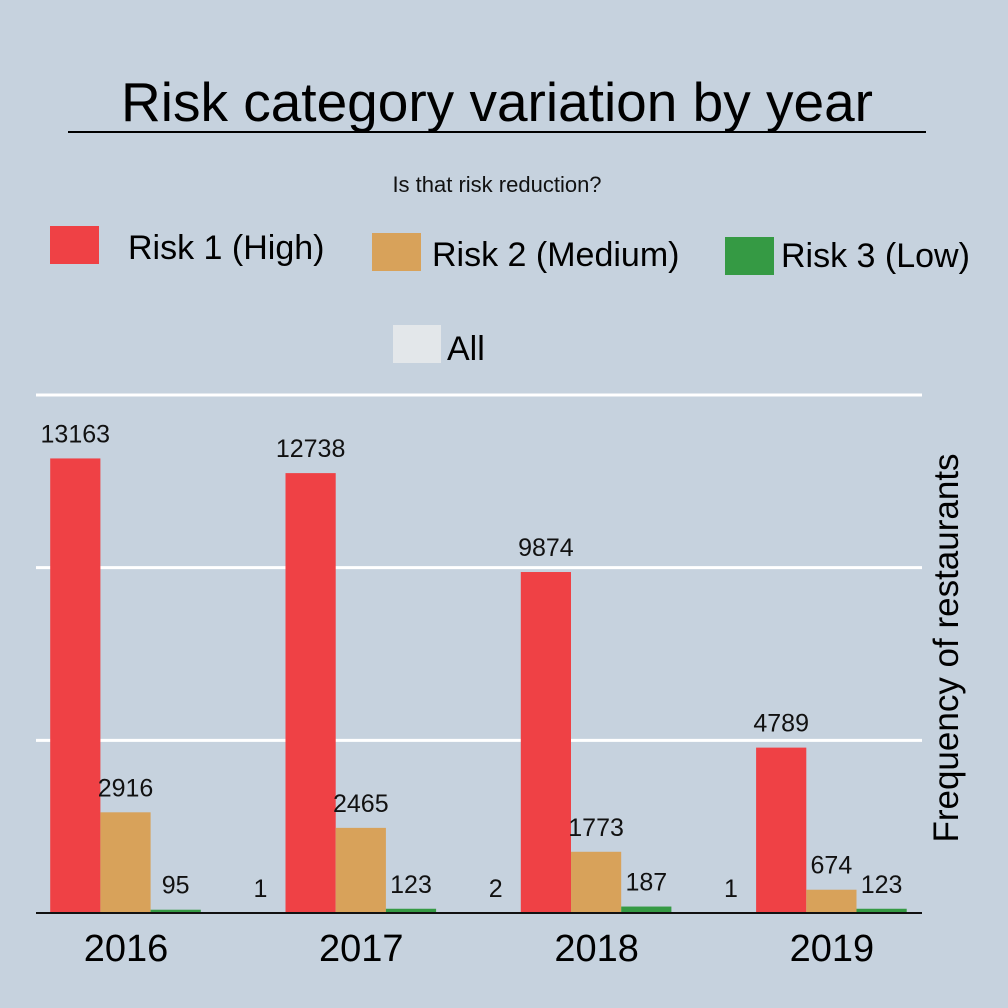  I want to click on data-label-risk1-2017: 12738, so click(311, 449).